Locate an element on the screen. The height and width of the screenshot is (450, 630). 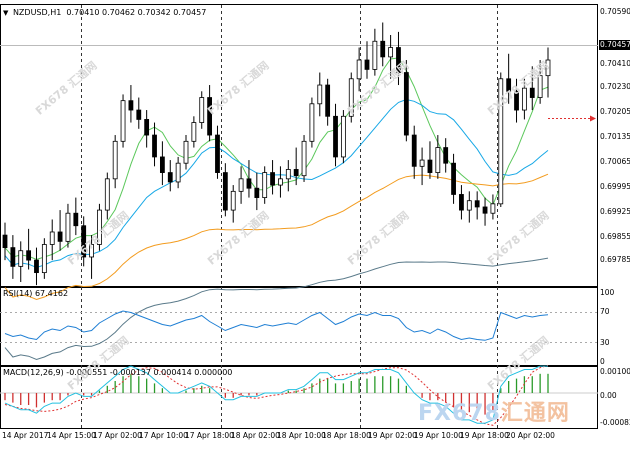
rsi-title: RSI(14) 67.4162 is located at coordinates (36, 293).